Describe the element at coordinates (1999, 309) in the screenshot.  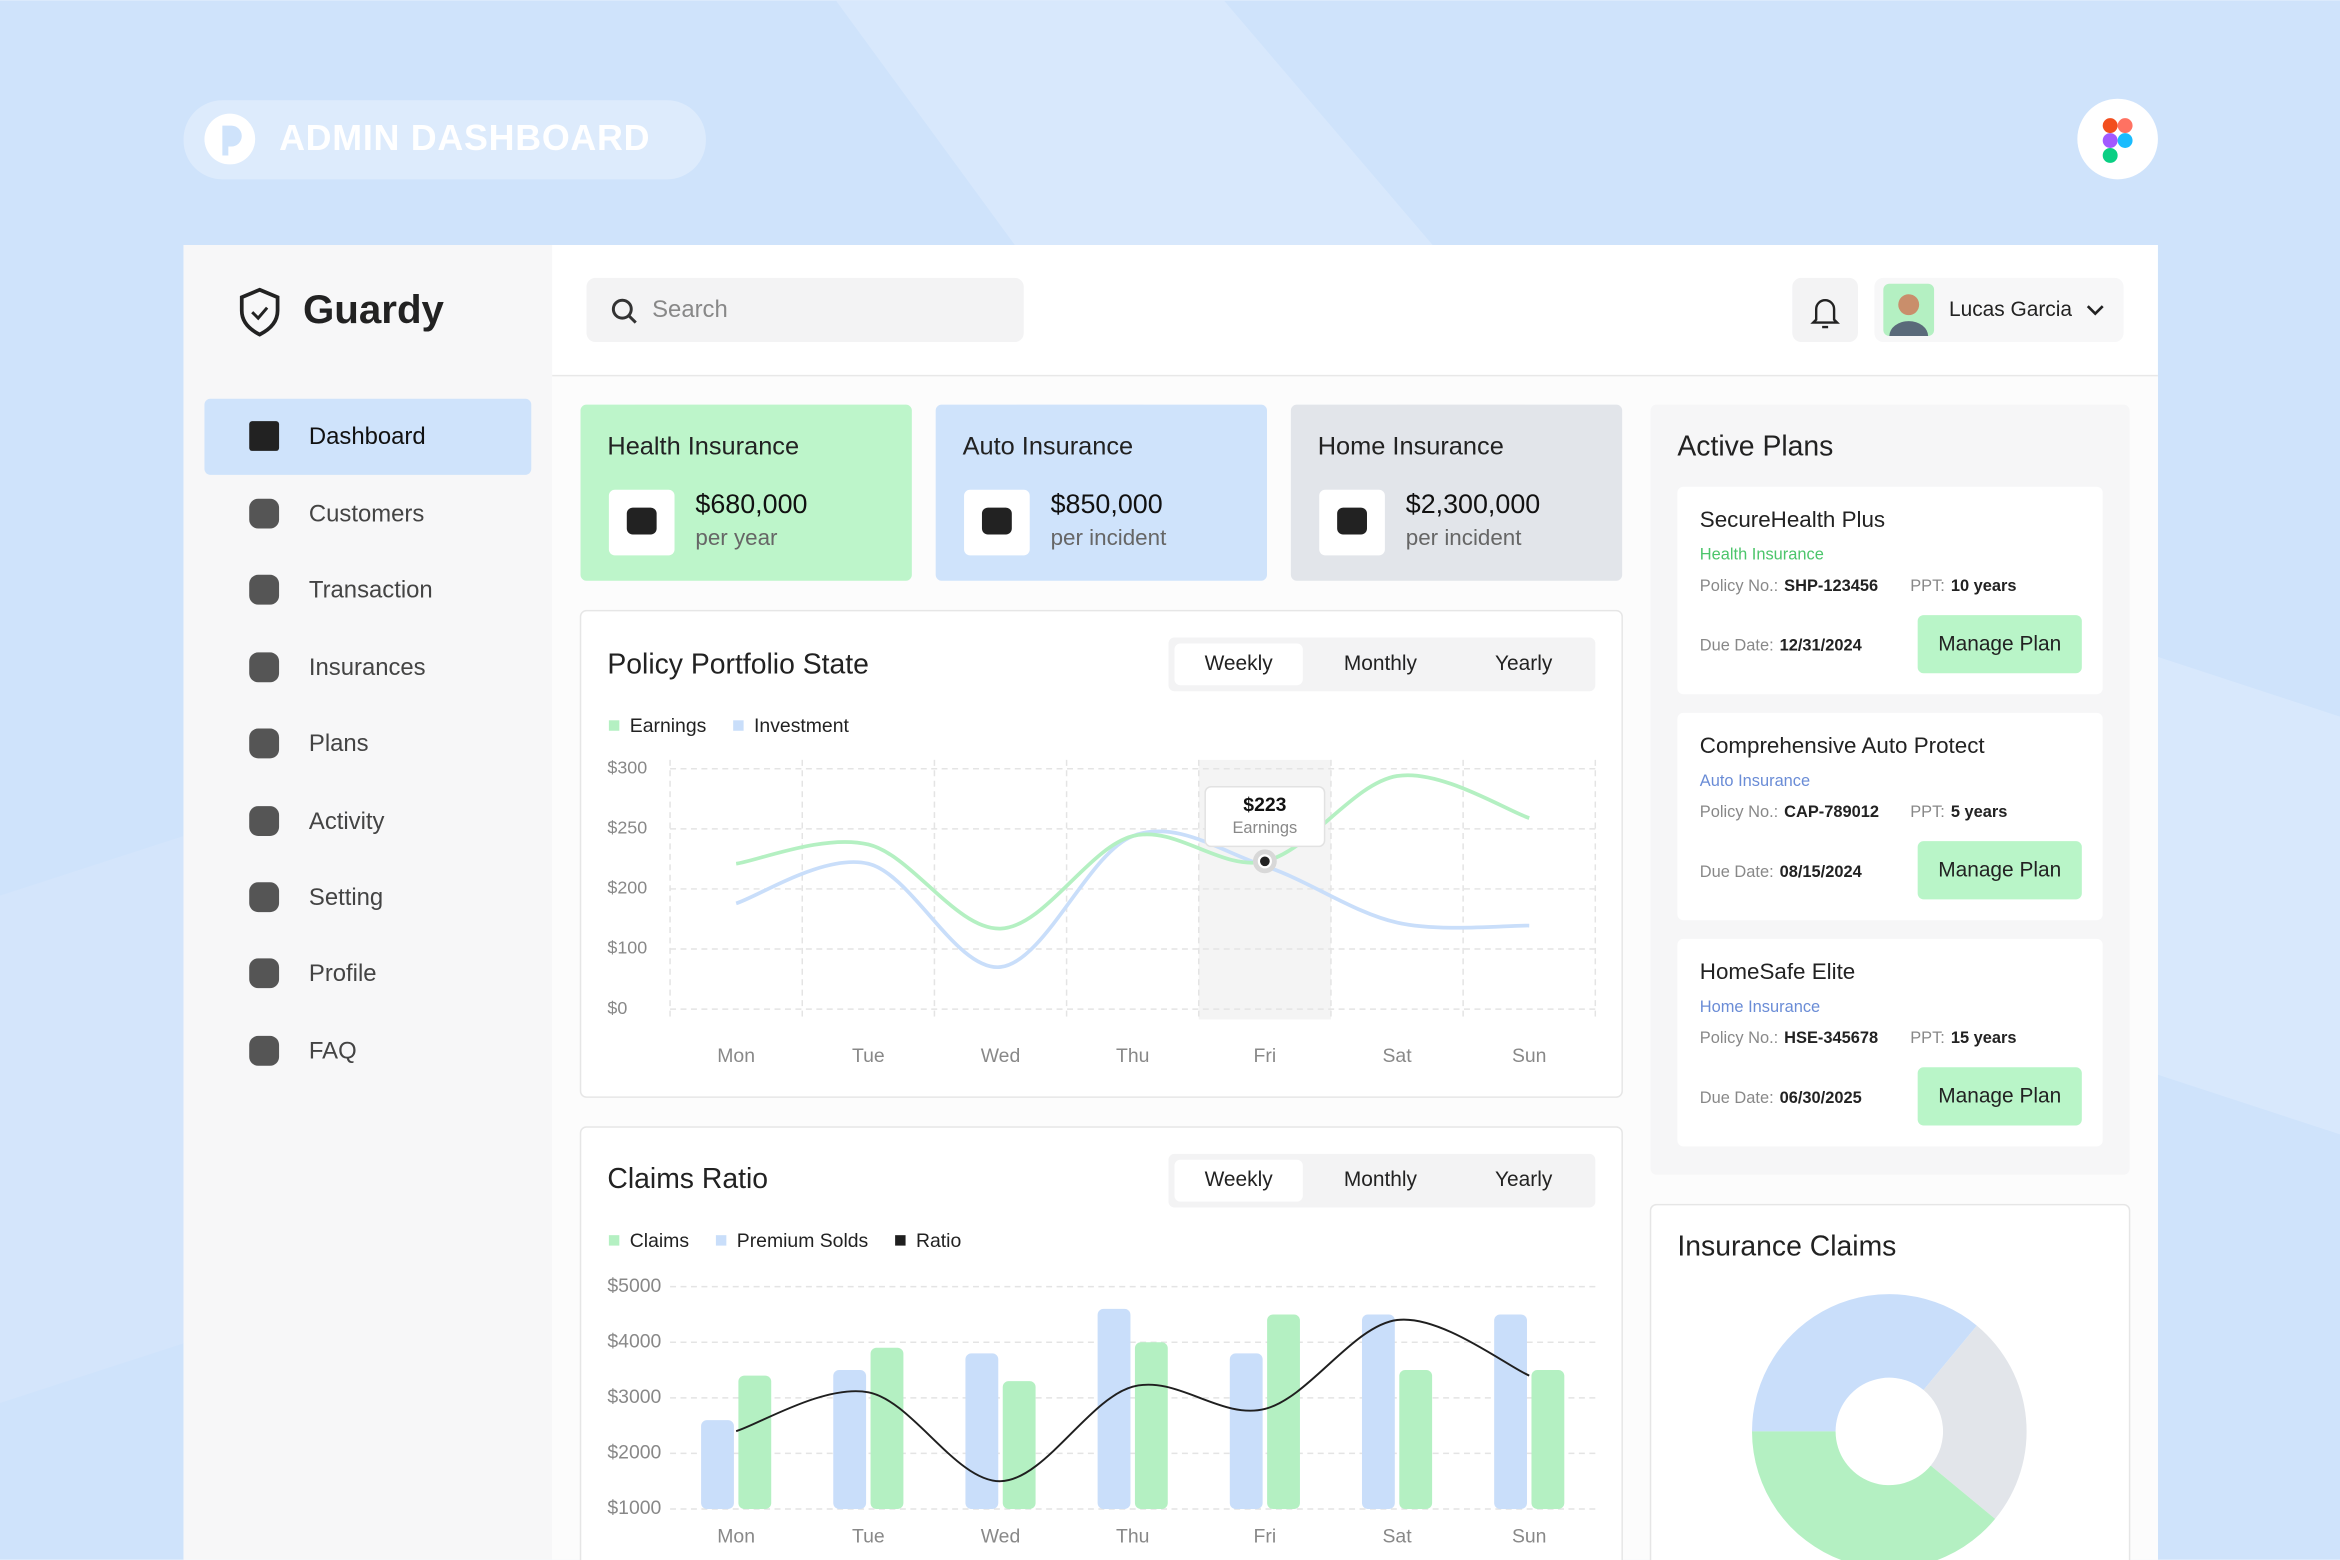
I see `user-menu` at that location.